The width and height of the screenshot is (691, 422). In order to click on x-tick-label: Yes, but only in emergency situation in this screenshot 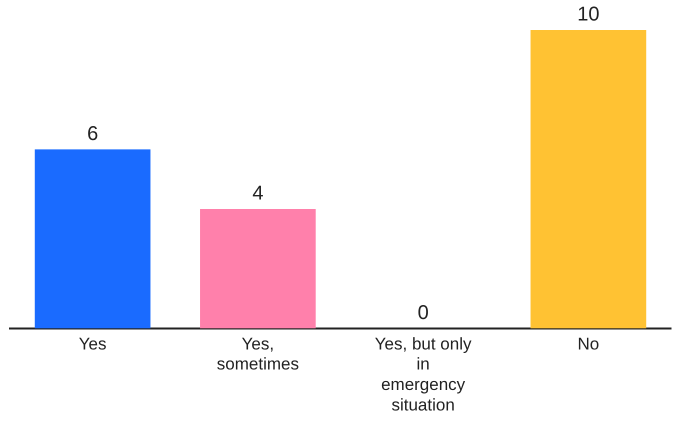, I will do `click(423, 374)`.